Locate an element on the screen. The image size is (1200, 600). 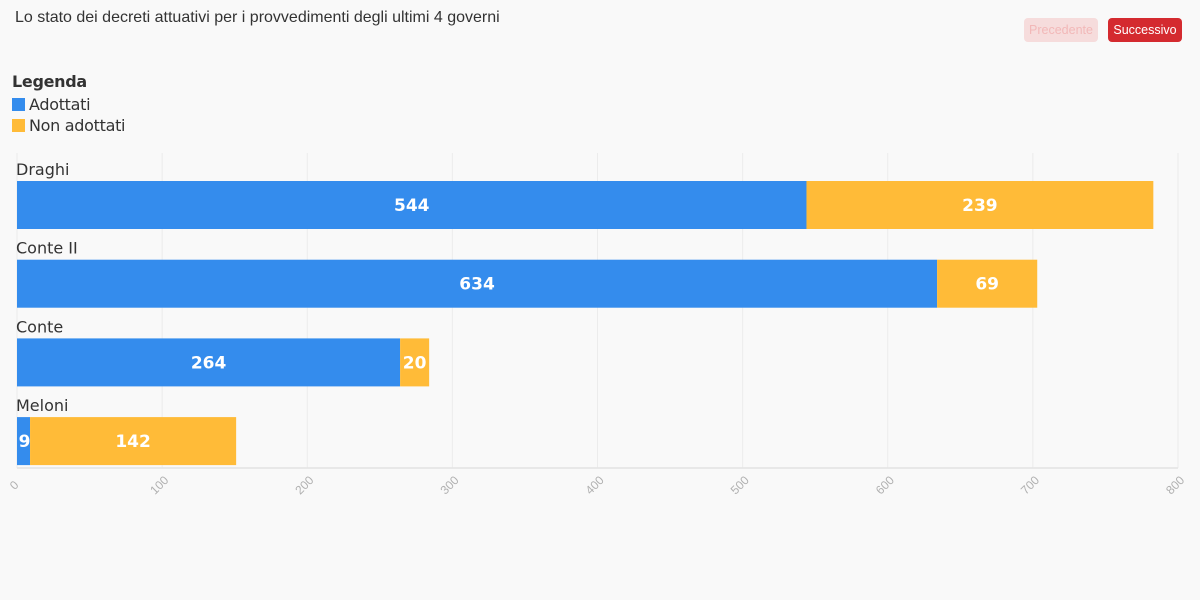
legend-swatch-non-adottati is located at coordinates (18, 125).